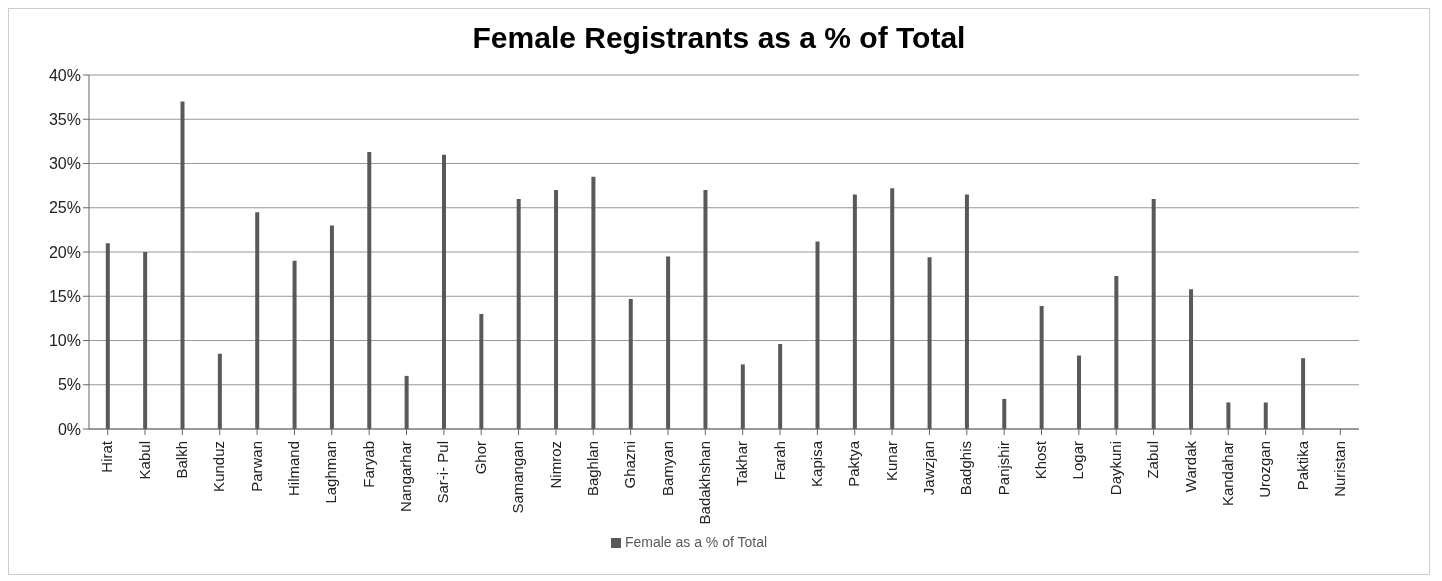 This screenshot has height=581, width=1442. I want to click on x-tick-label: Urozgan, so click(1265, 469).